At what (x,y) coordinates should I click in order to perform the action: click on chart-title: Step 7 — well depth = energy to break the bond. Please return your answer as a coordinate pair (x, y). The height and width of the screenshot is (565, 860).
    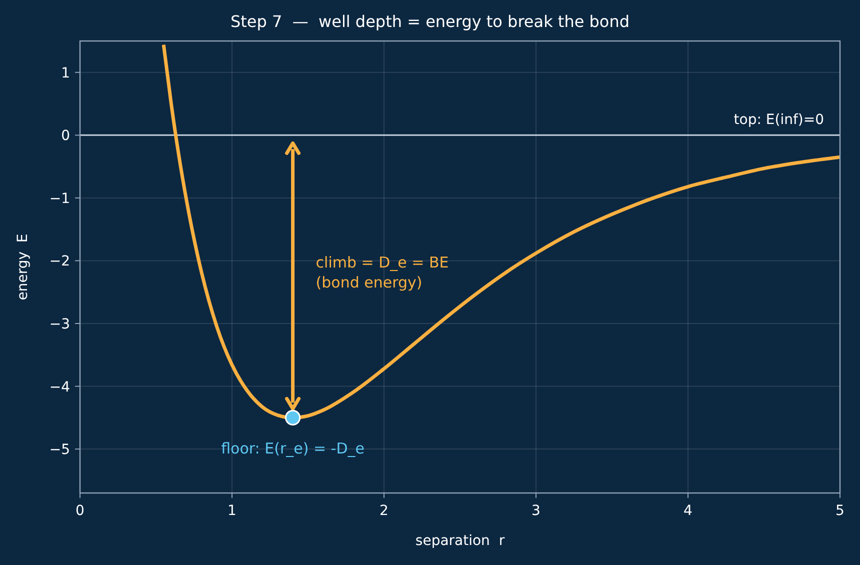
    Looking at the image, I should click on (430, 21).